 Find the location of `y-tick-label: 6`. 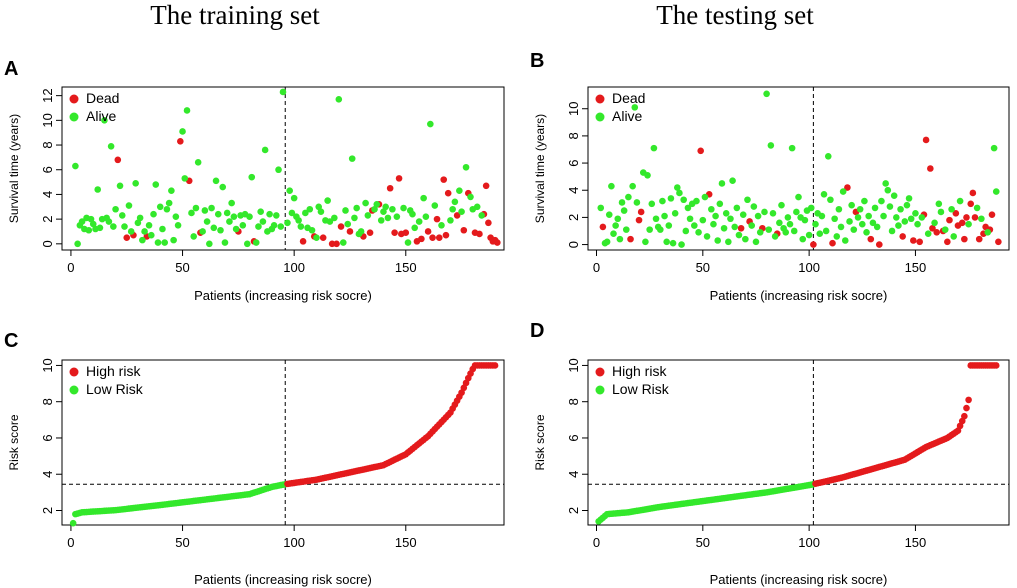

y-tick-label: 6 is located at coordinates (573, 162).